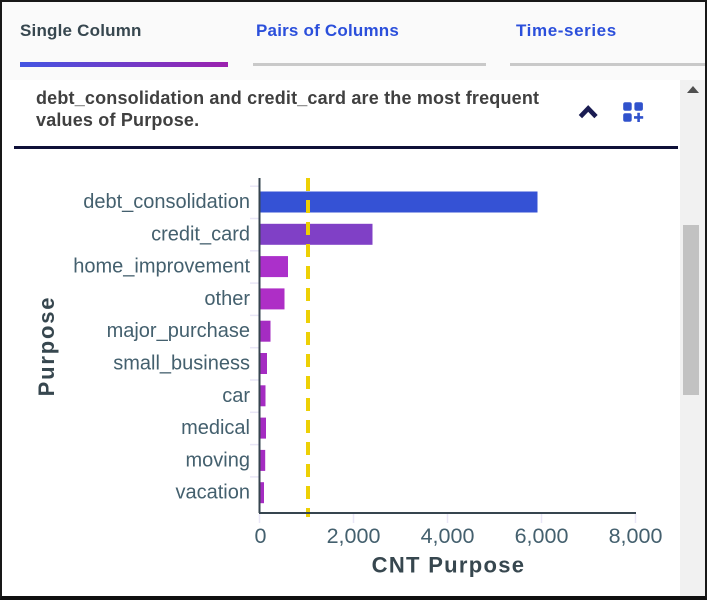 This screenshot has height=600, width=707. Describe the element at coordinates (542, 536) in the screenshot. I see `svg-text: 6,000` at that location.